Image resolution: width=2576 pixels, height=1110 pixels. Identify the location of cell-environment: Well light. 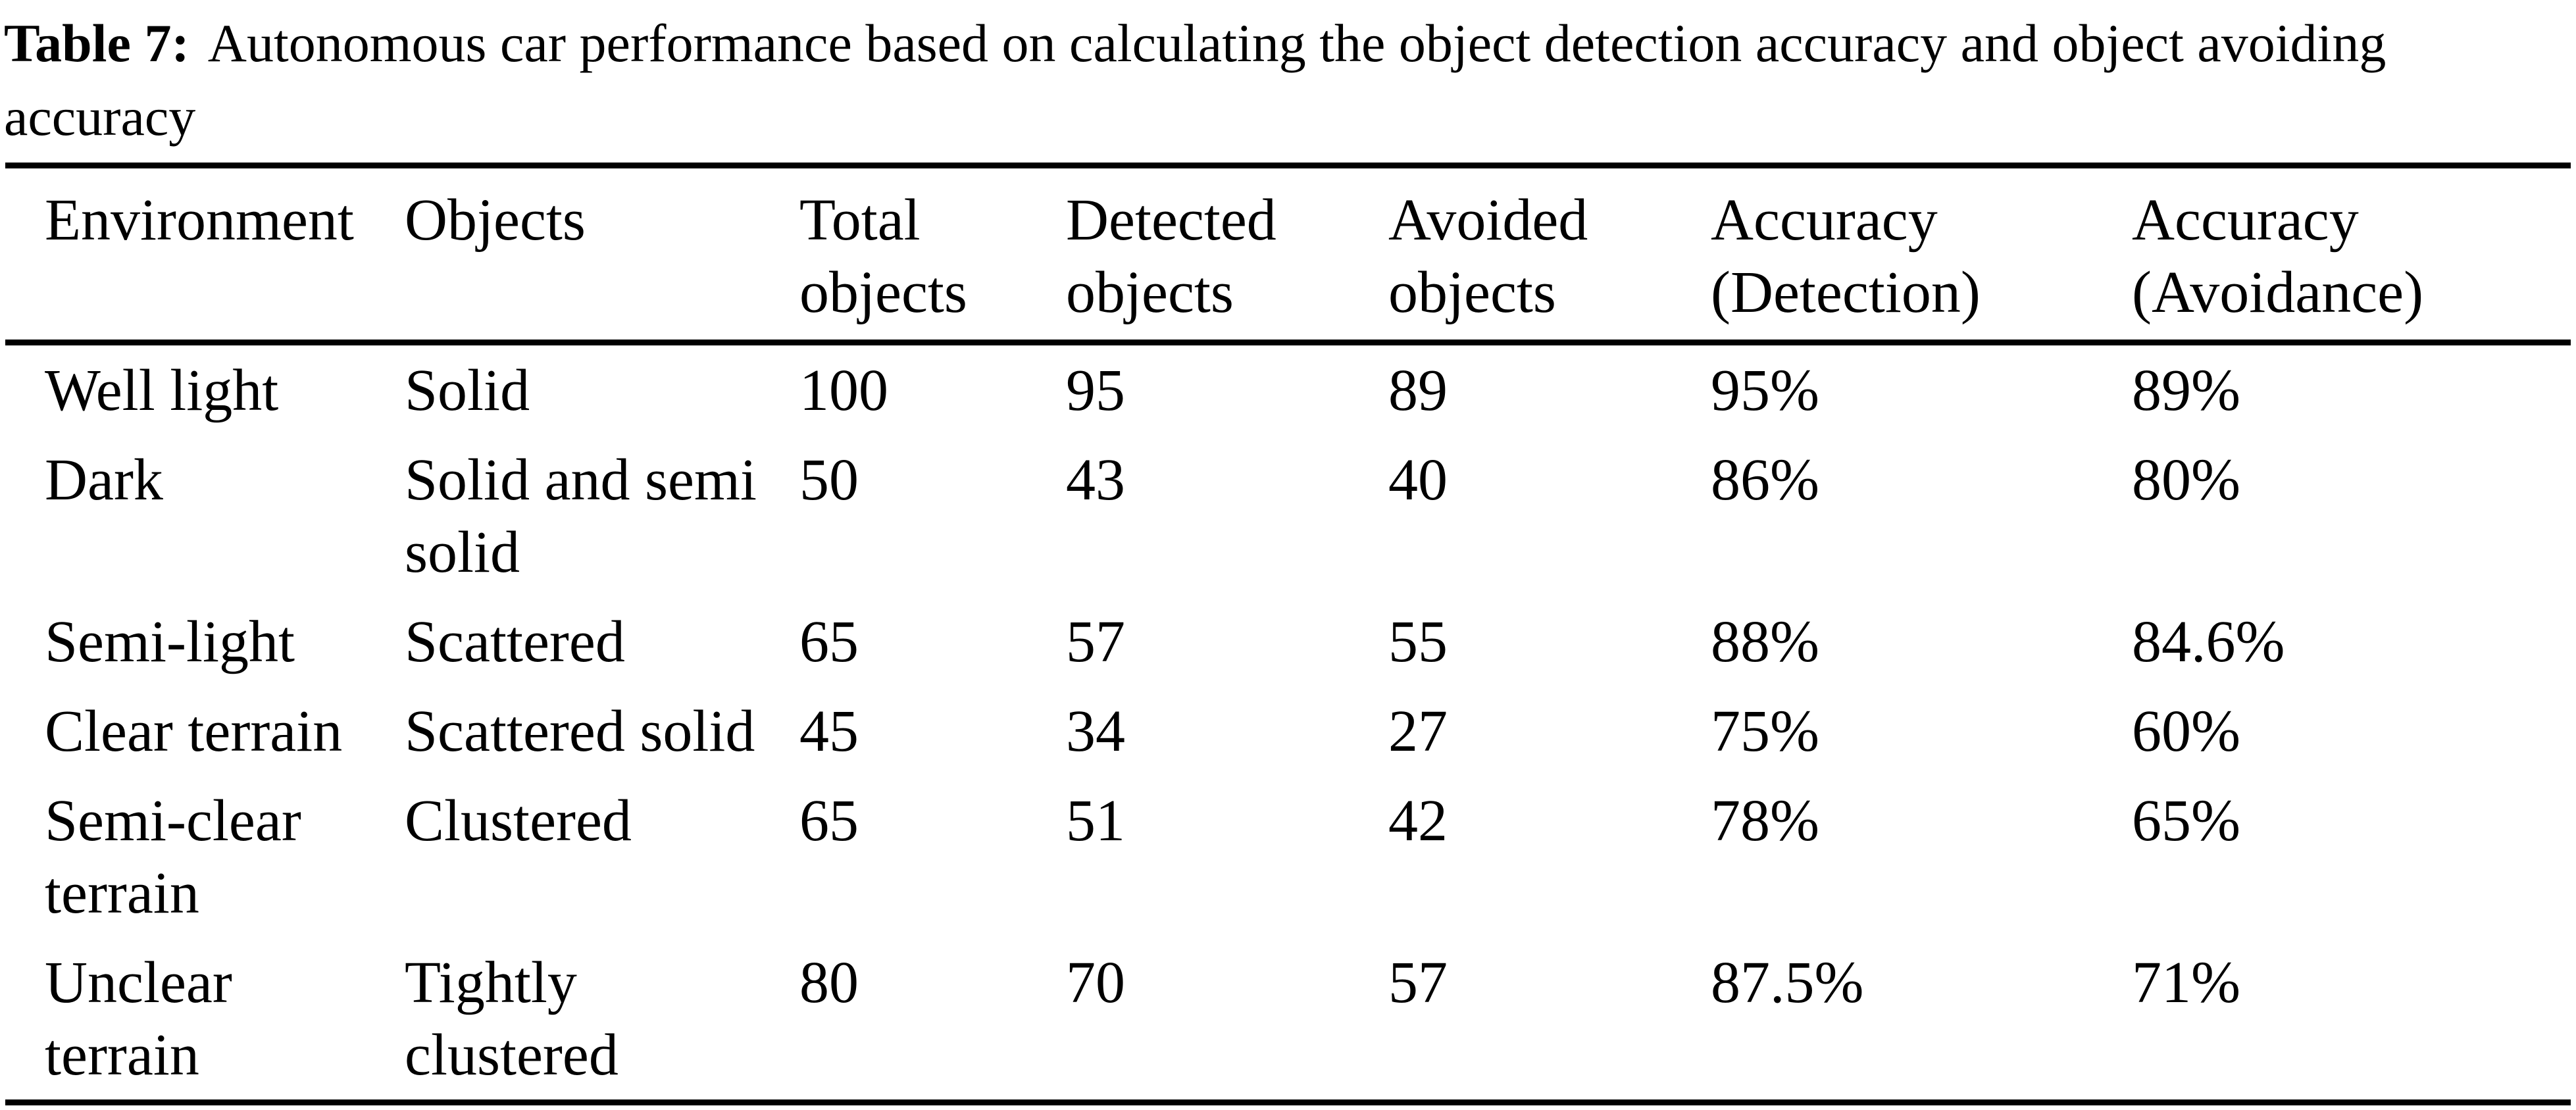
(162, 390).